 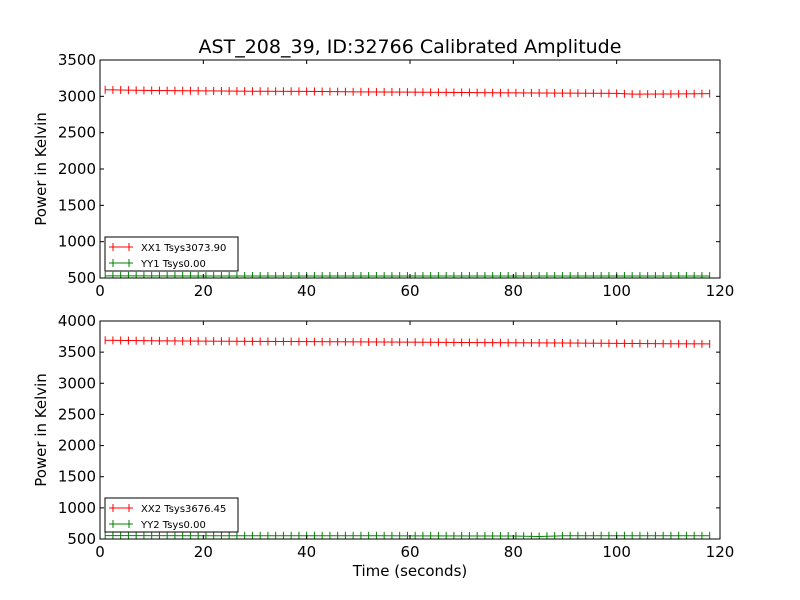 I want to click on legend-entry: XX2 Tsys3676.45, so click(x=167, y=509).